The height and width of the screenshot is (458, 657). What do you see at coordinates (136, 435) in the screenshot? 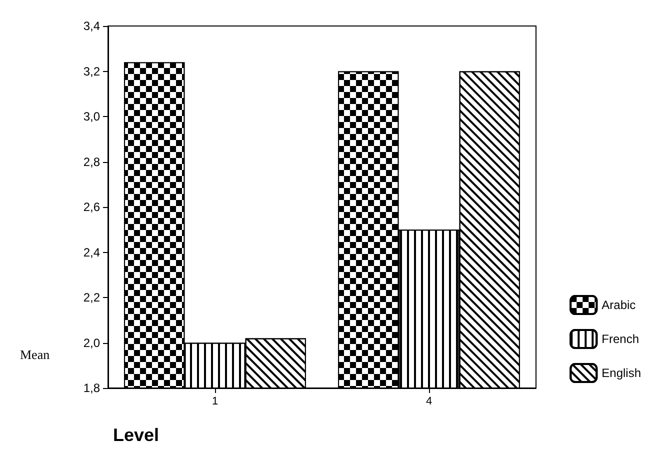
I see `x-axis-title: Level` at bounding box center [136, 435].